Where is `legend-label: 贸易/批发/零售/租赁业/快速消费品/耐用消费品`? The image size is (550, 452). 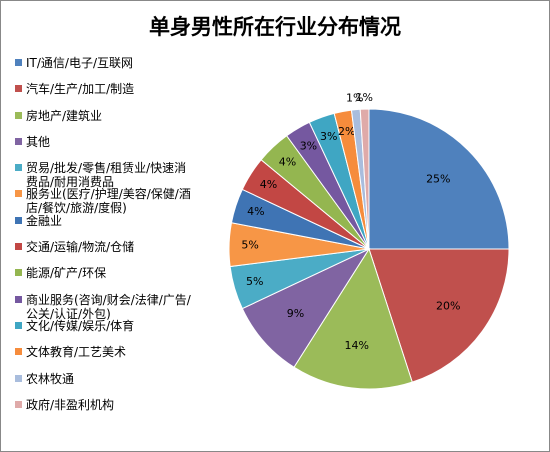 legend-label: 贸易/批发/零售/租赁业/快速消费品/耐用消费品 is located at coordinates (106, 175).